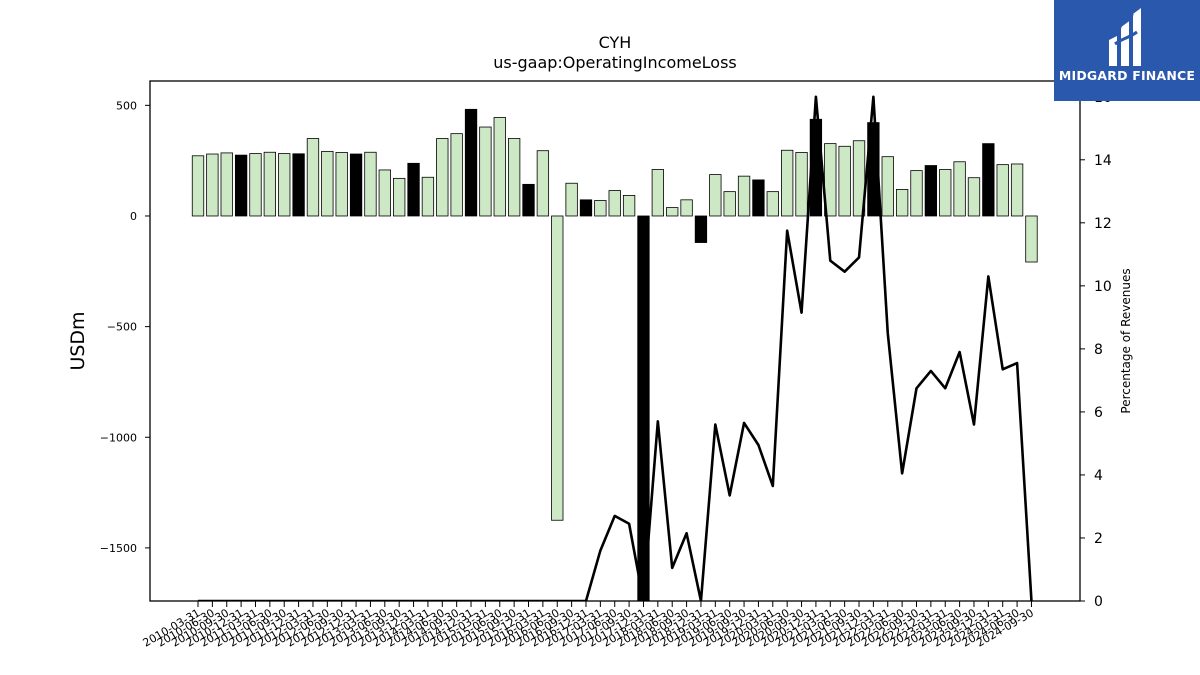 Image resolution: width=1200 pixels, height=675 pixels. I want to click on y-tick-label: 0, so click(133, 216).